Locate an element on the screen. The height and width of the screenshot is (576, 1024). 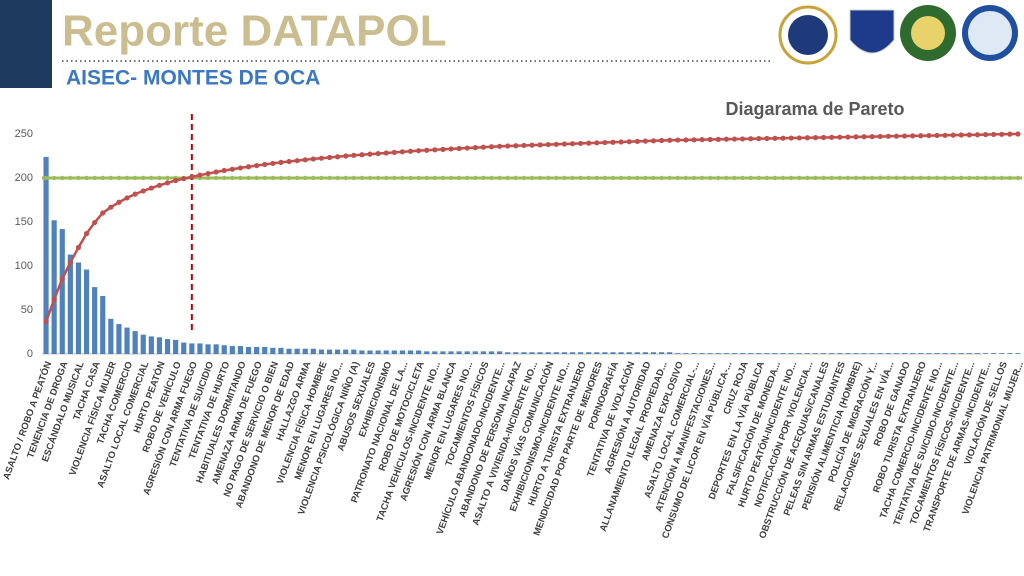
logo is located at coordinates (808, 35).